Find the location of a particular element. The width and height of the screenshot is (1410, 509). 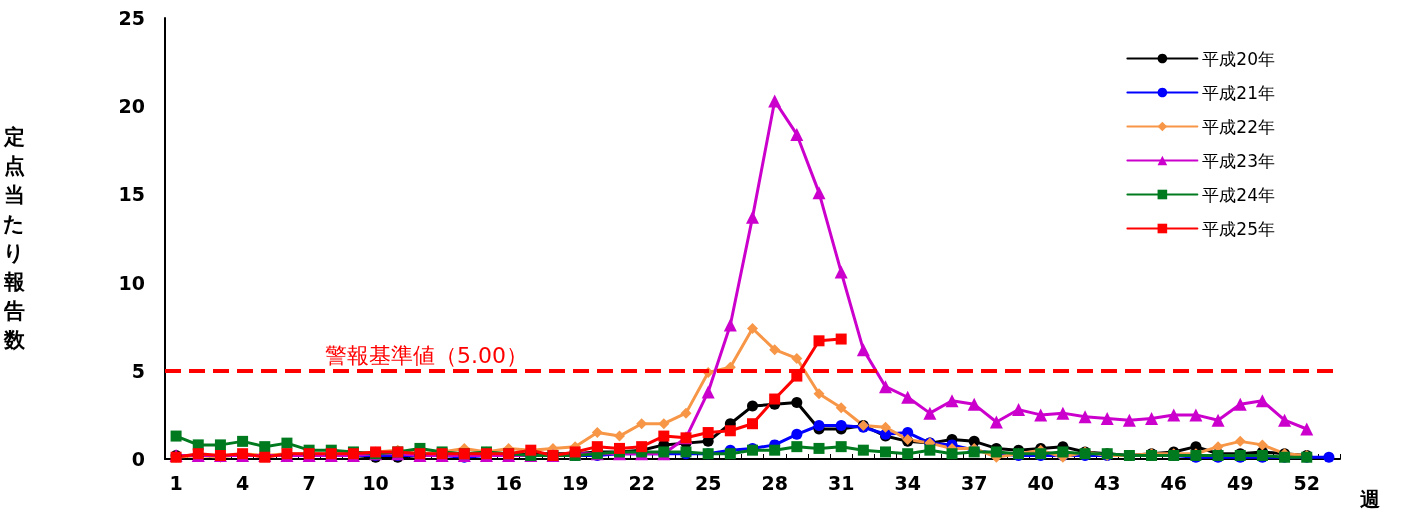

x-tick-label: 19 is located at coordinates (575, 482).